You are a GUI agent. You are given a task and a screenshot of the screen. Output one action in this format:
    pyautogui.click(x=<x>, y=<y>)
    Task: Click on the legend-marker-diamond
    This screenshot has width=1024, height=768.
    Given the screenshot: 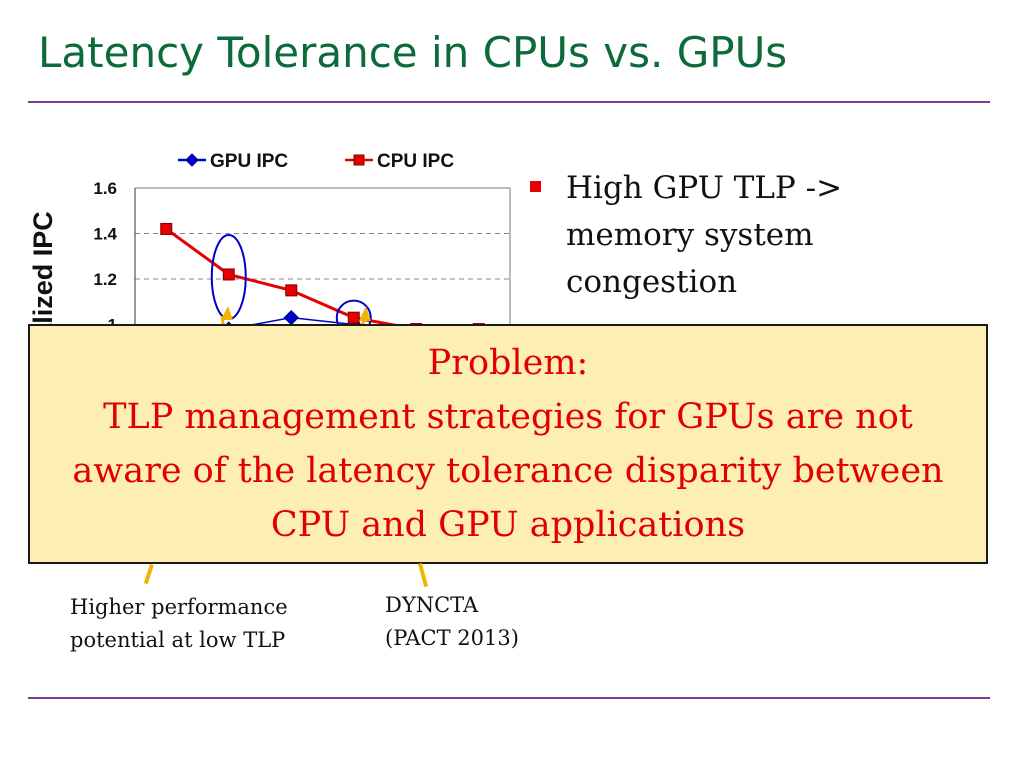 What is the action you would take?
    pyautogui.click(x=192, y=160)
    